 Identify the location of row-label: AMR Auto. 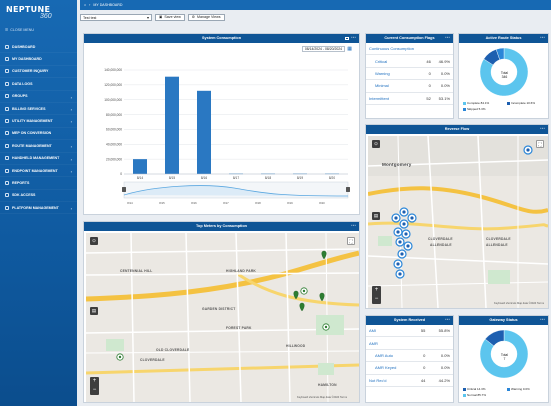
(390, 356).